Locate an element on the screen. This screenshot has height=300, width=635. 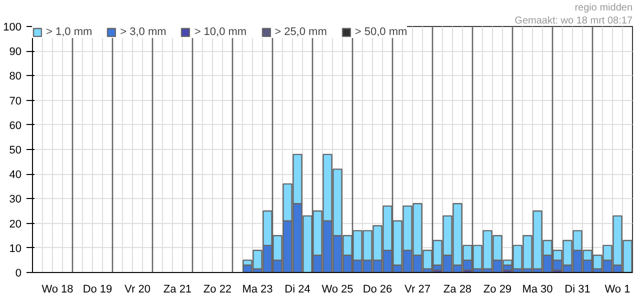
x-tick-label: Ma 30 is located at coordinates (537, 290).